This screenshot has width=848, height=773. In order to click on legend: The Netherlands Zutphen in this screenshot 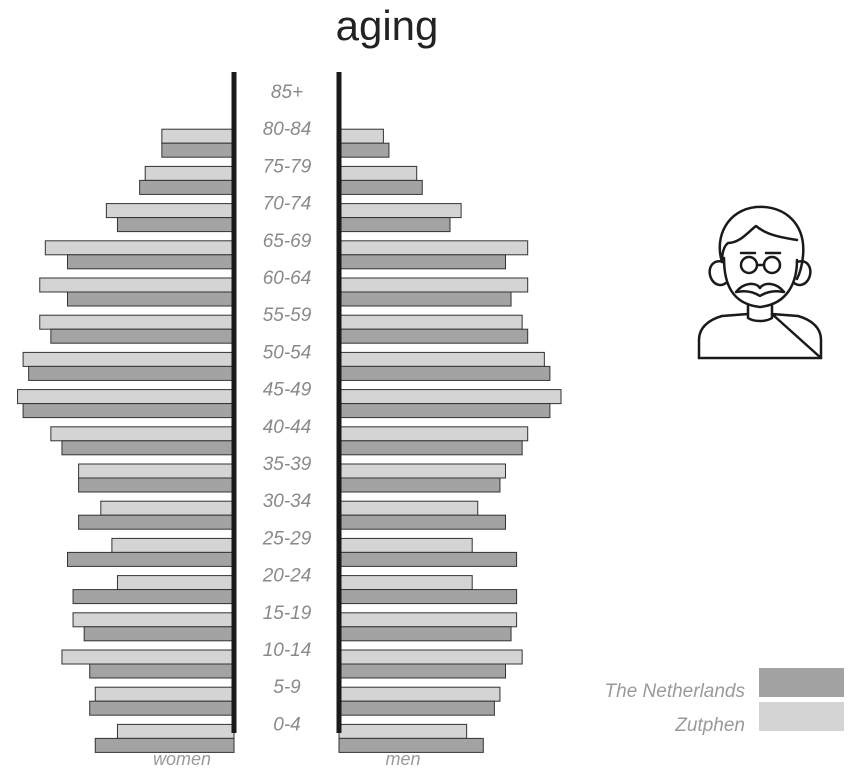, I will do `click(724, 702)`.